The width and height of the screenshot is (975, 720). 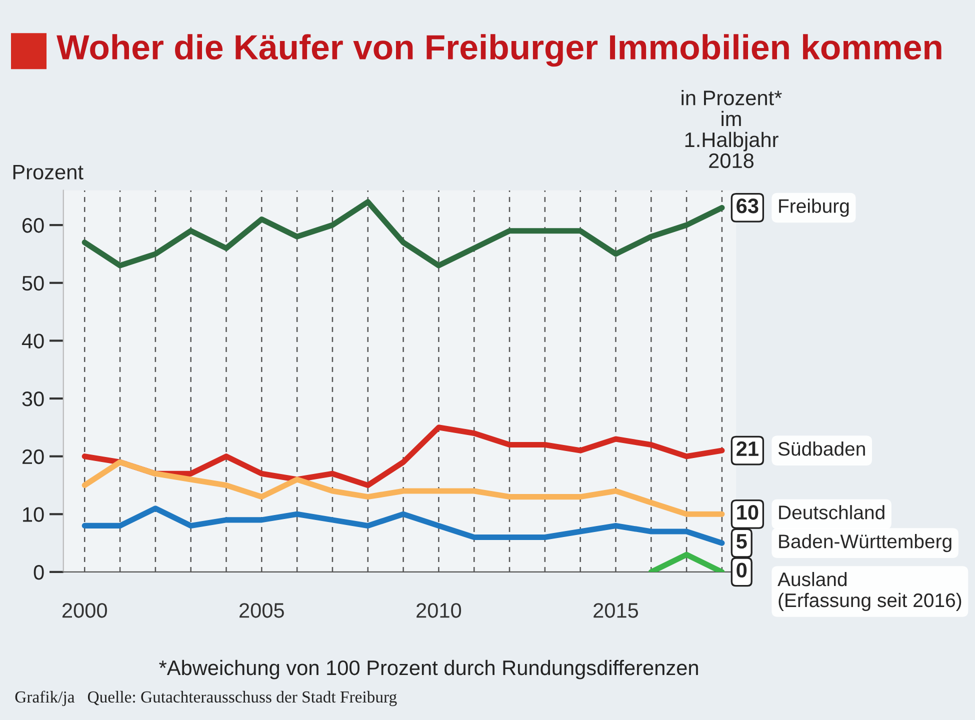 I want to click on x-tick-label: 2005, so click(x=262, y=610).